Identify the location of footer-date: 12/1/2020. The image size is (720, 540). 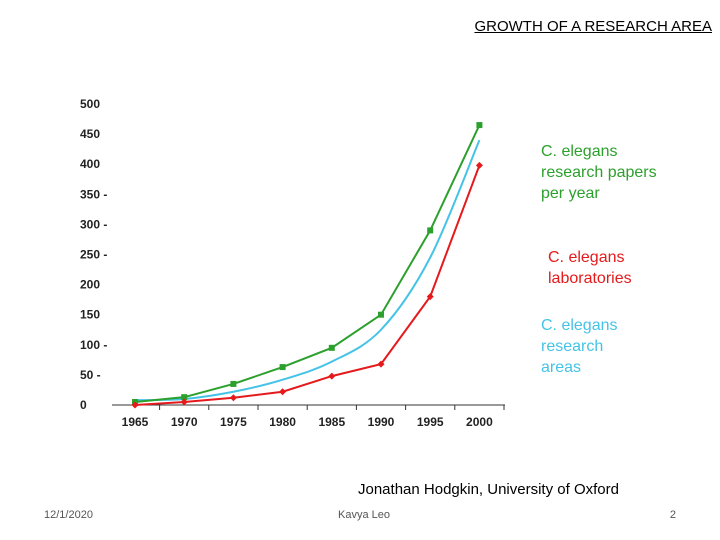
(68, 515).